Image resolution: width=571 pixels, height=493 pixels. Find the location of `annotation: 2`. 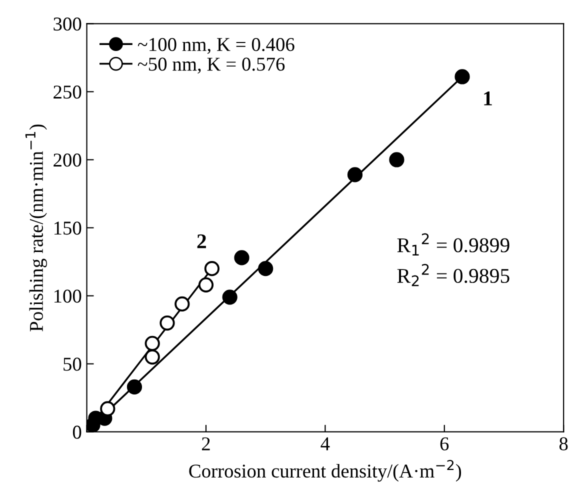

annotation: 2 is located at coordinates (201, 241).